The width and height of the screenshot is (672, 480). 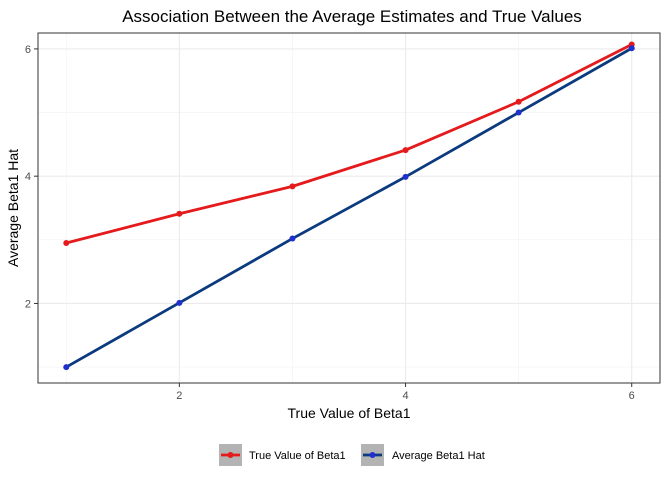 What do you see at coordinates (632, 396) in the screenshot?
I see `x-tick-label: 6` at bounding box center [632, 396].